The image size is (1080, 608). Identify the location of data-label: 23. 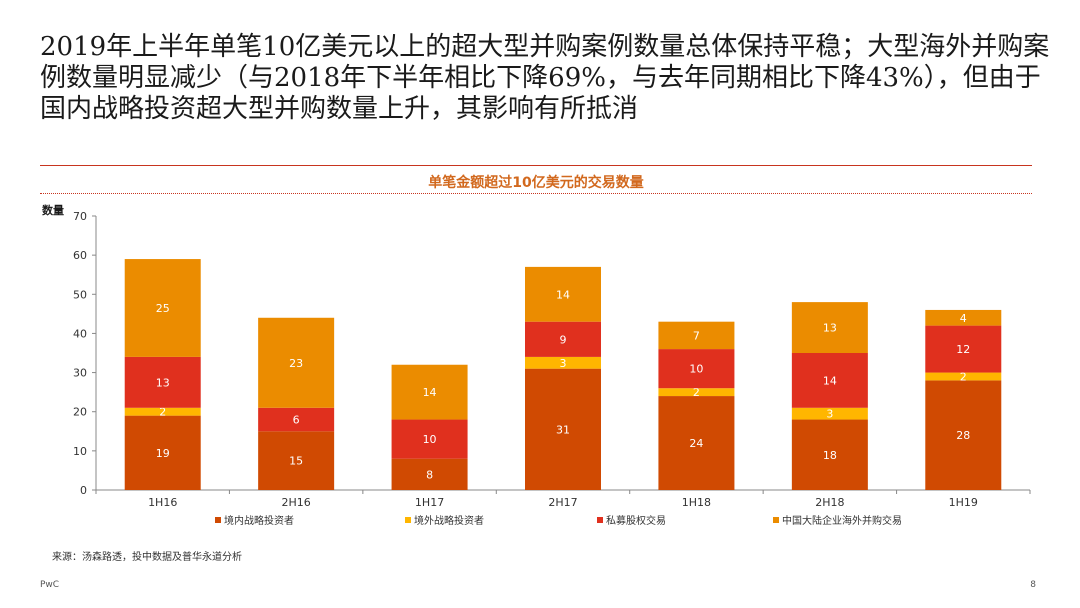
(296, 363).